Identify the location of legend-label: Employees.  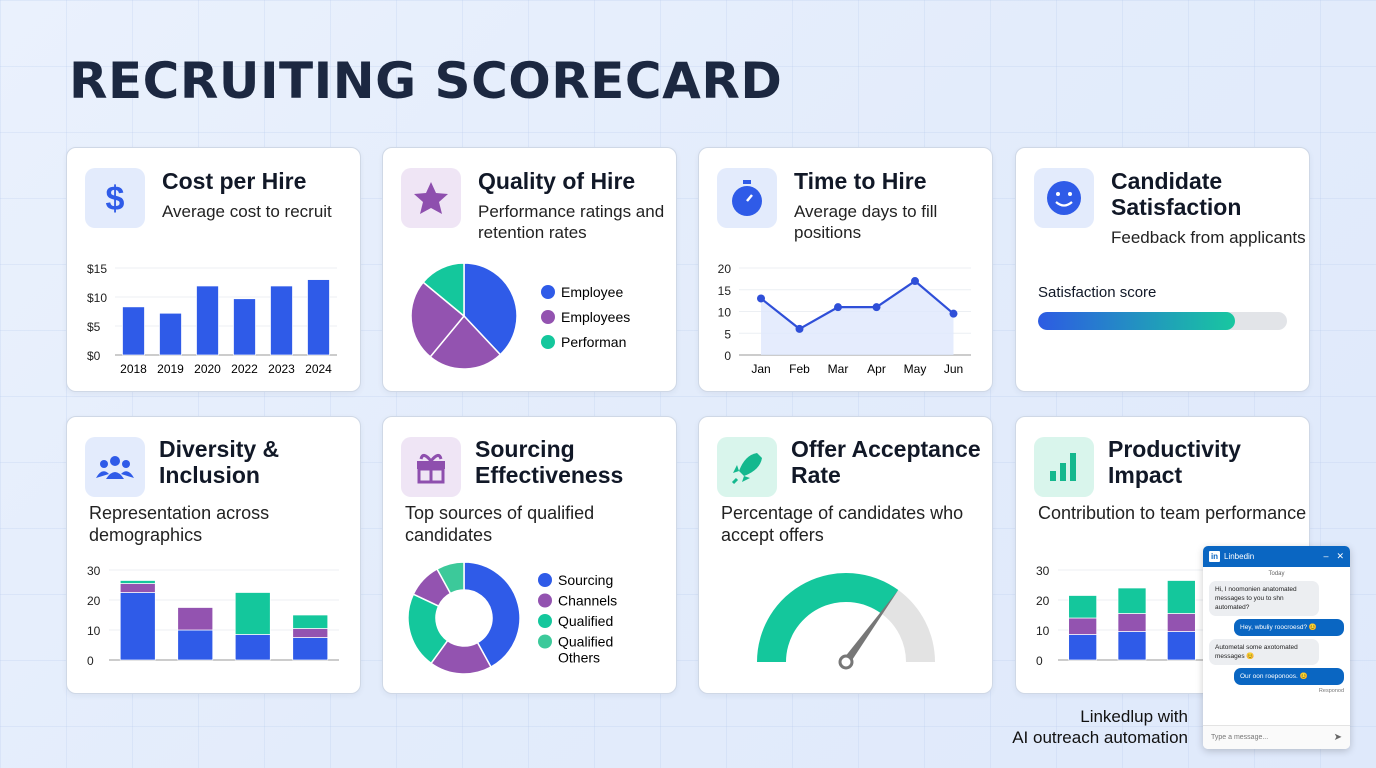
(595, 317).